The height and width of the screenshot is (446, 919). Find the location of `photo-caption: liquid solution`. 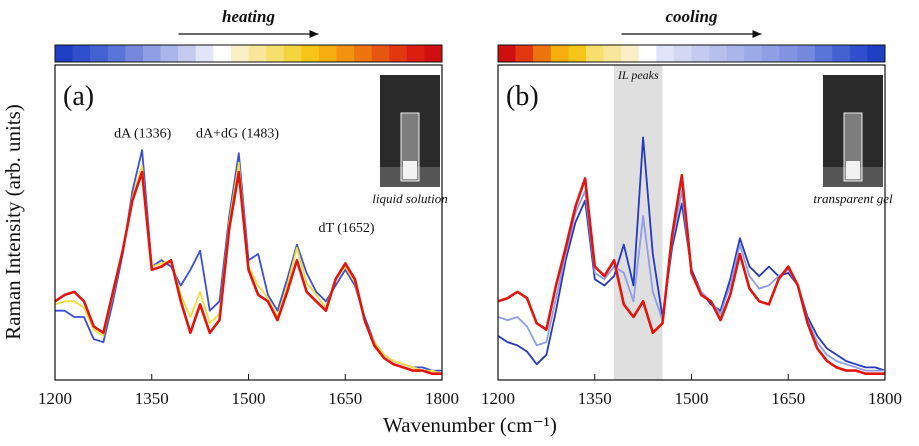

photo-caption: liquid solution is located at coordinates (409, 198).